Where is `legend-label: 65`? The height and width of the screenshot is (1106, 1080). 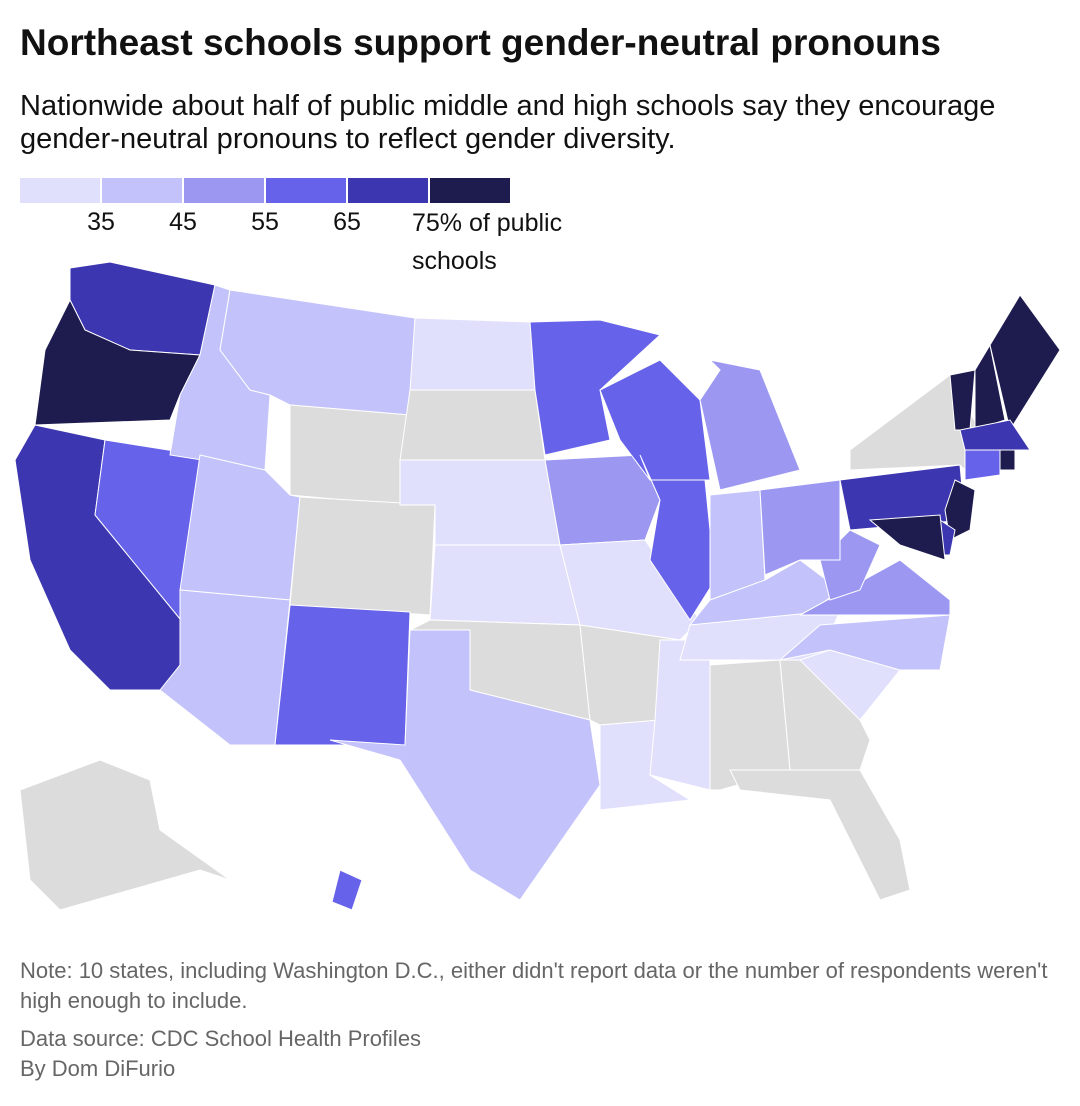
legend-label: 65 is located at coordinates (347, 222).